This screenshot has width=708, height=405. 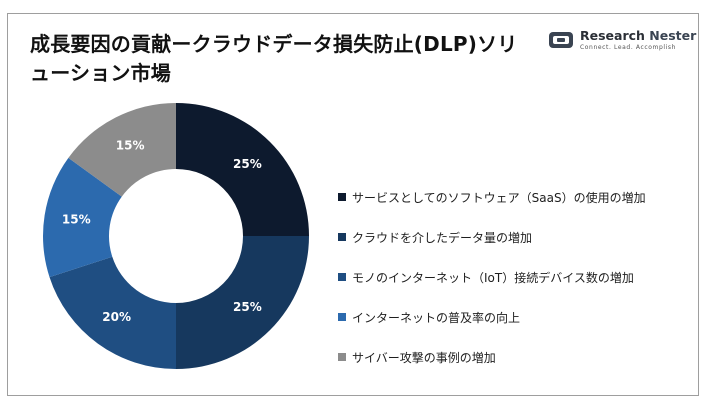 What do you see at coordinates (561, 40) in the screenshot?
I see `research-nester-logo-icon` at bounding box center [561, 40].